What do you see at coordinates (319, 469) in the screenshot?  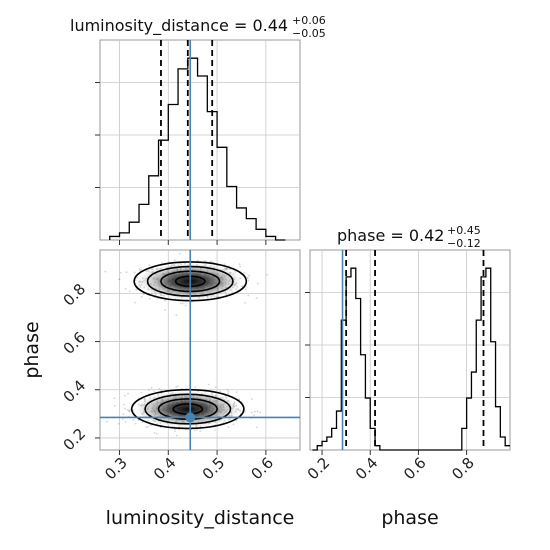 I see `x-tick-label: 0.2` at bounding box center [319, 469].